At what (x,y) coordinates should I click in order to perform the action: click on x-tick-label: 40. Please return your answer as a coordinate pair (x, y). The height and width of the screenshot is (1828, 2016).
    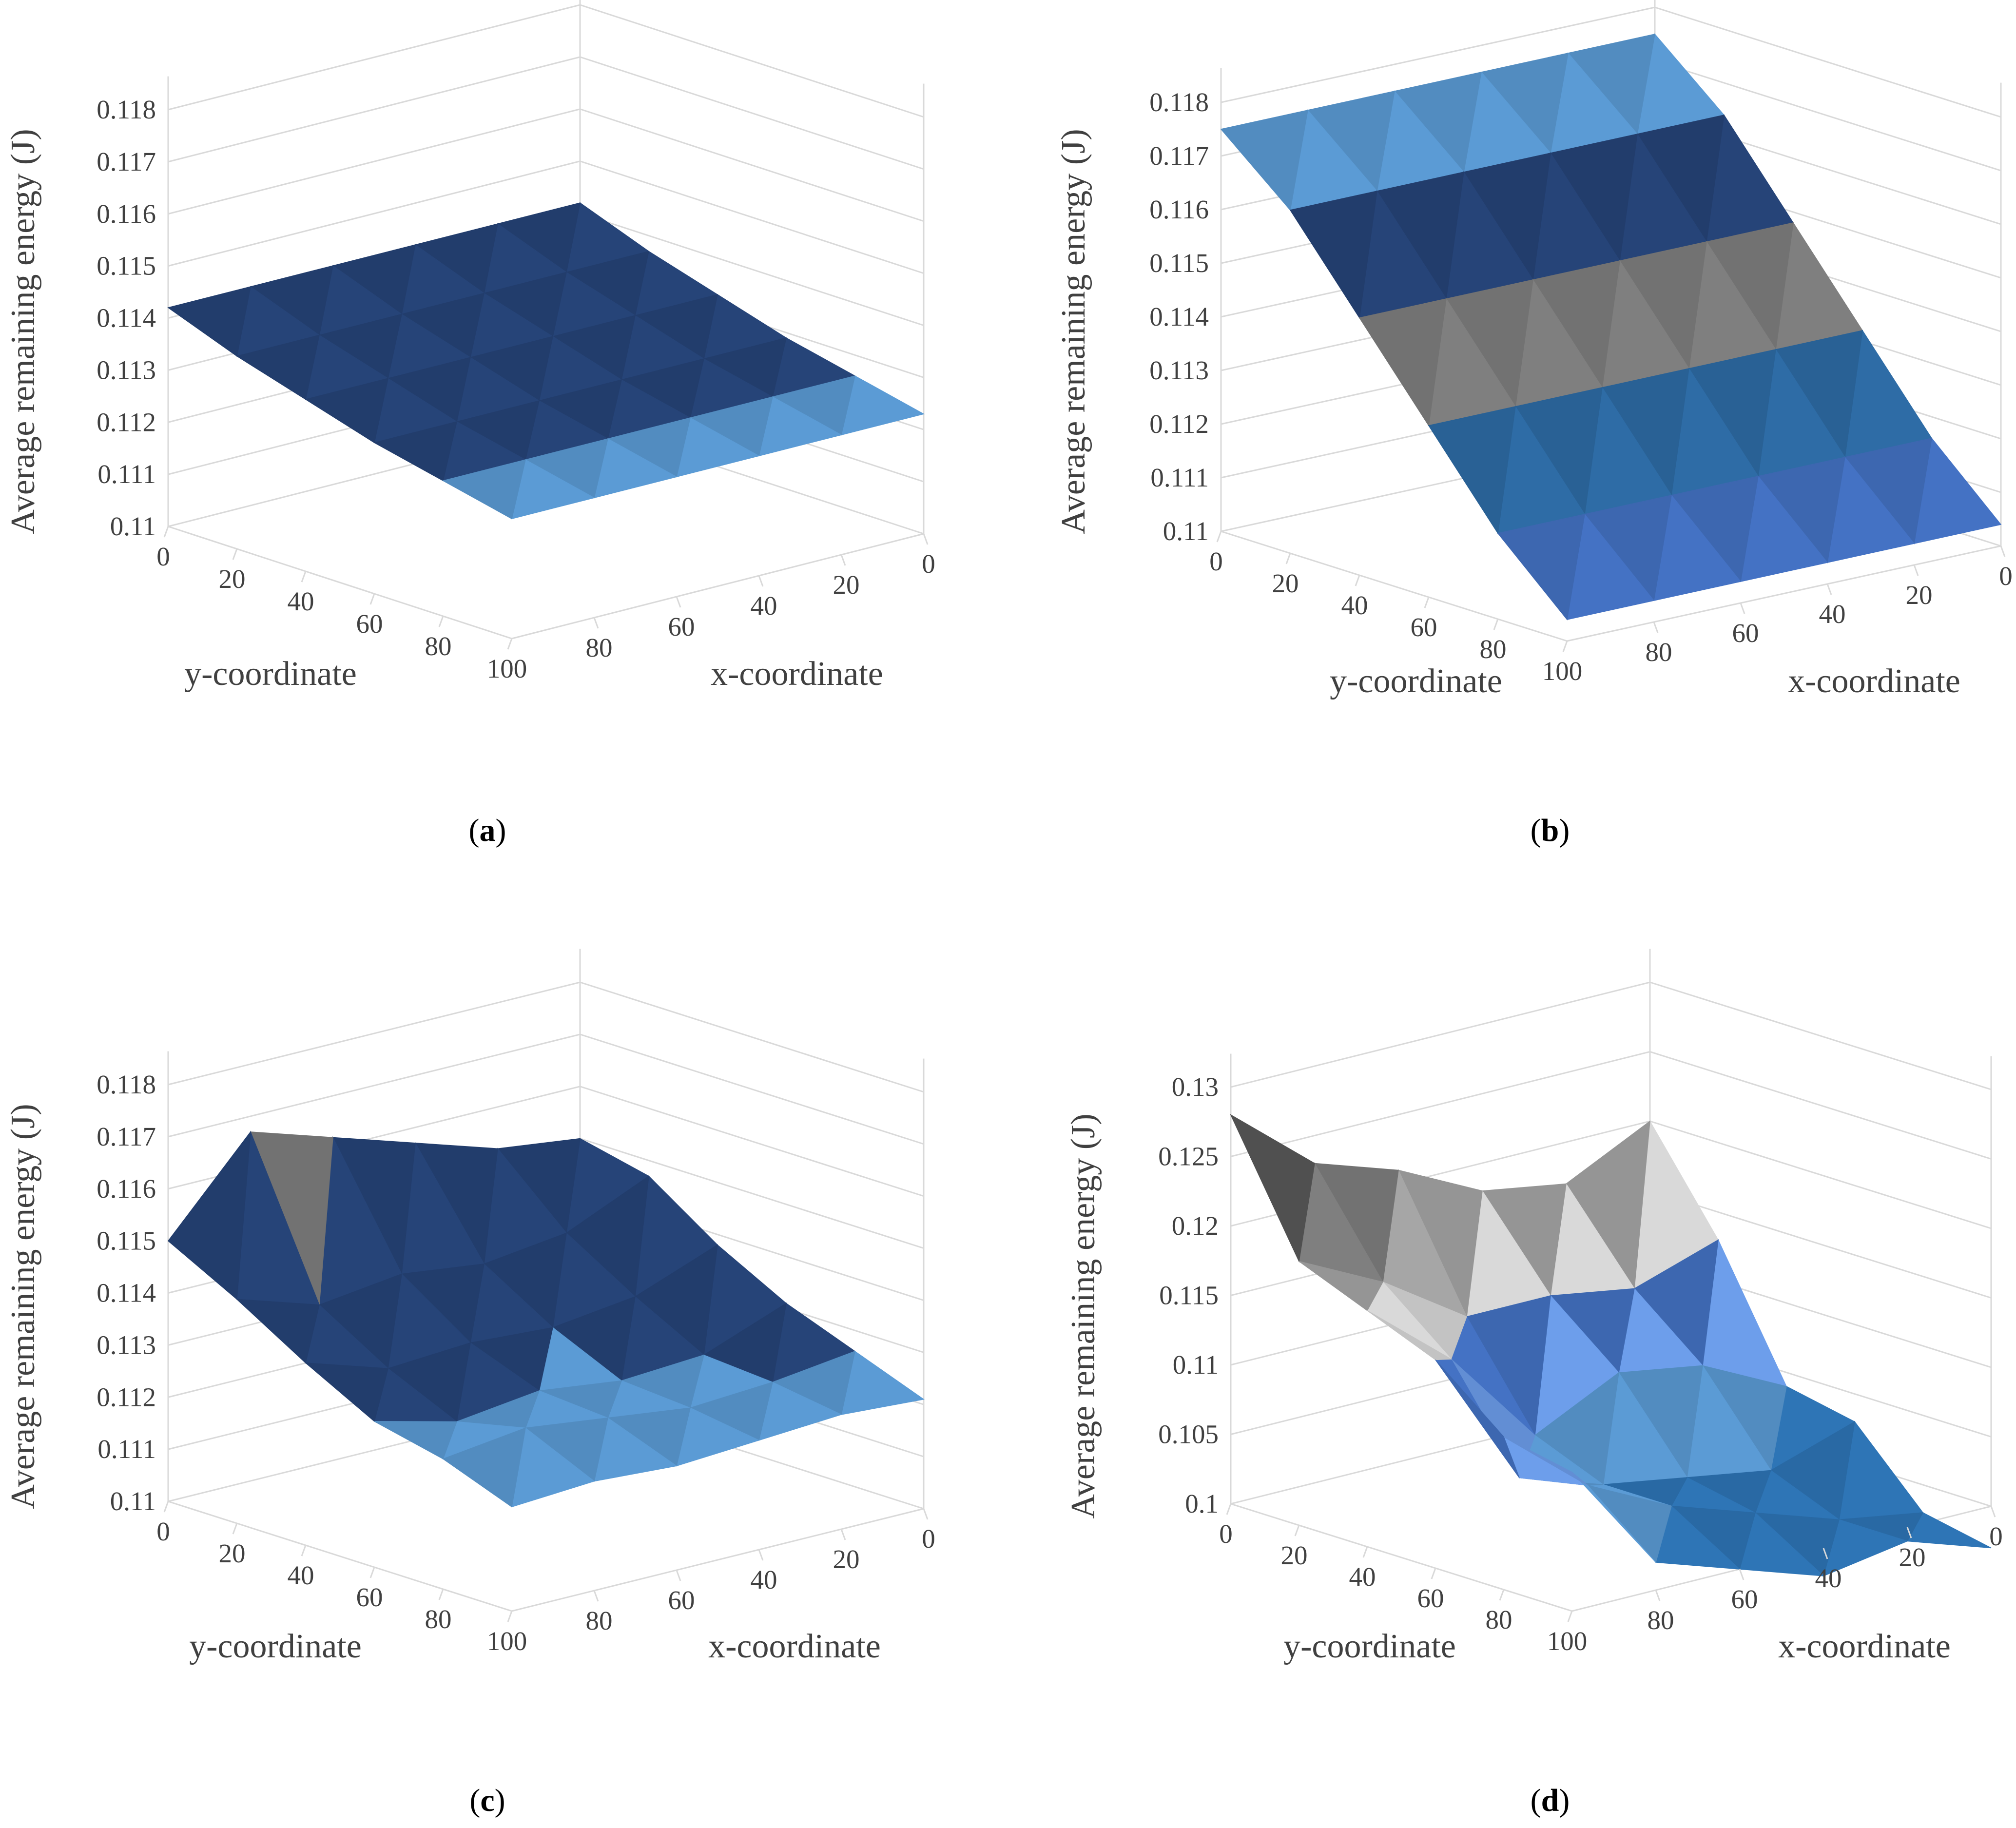
    Looking at the image, I should click on (1832, 614).